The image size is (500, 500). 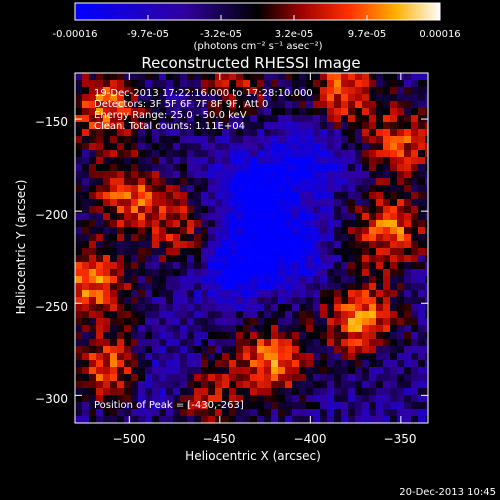 What do you see at coordinates (294, 34) in the screenshot?
I see `colorbar-tick-label: 3.2e-05` at bounding box center [294, 34].